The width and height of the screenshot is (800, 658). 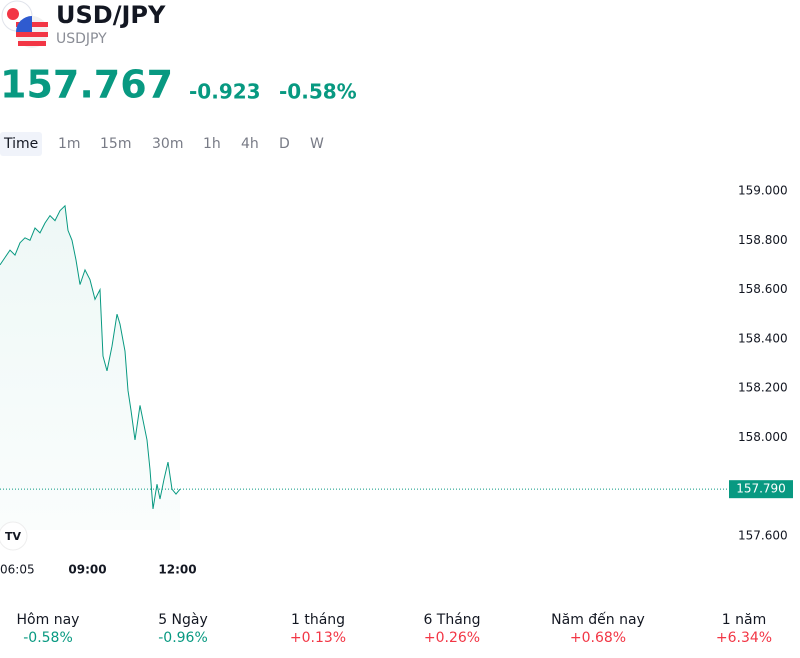 I want to click on area, so click(x=90, y=368).